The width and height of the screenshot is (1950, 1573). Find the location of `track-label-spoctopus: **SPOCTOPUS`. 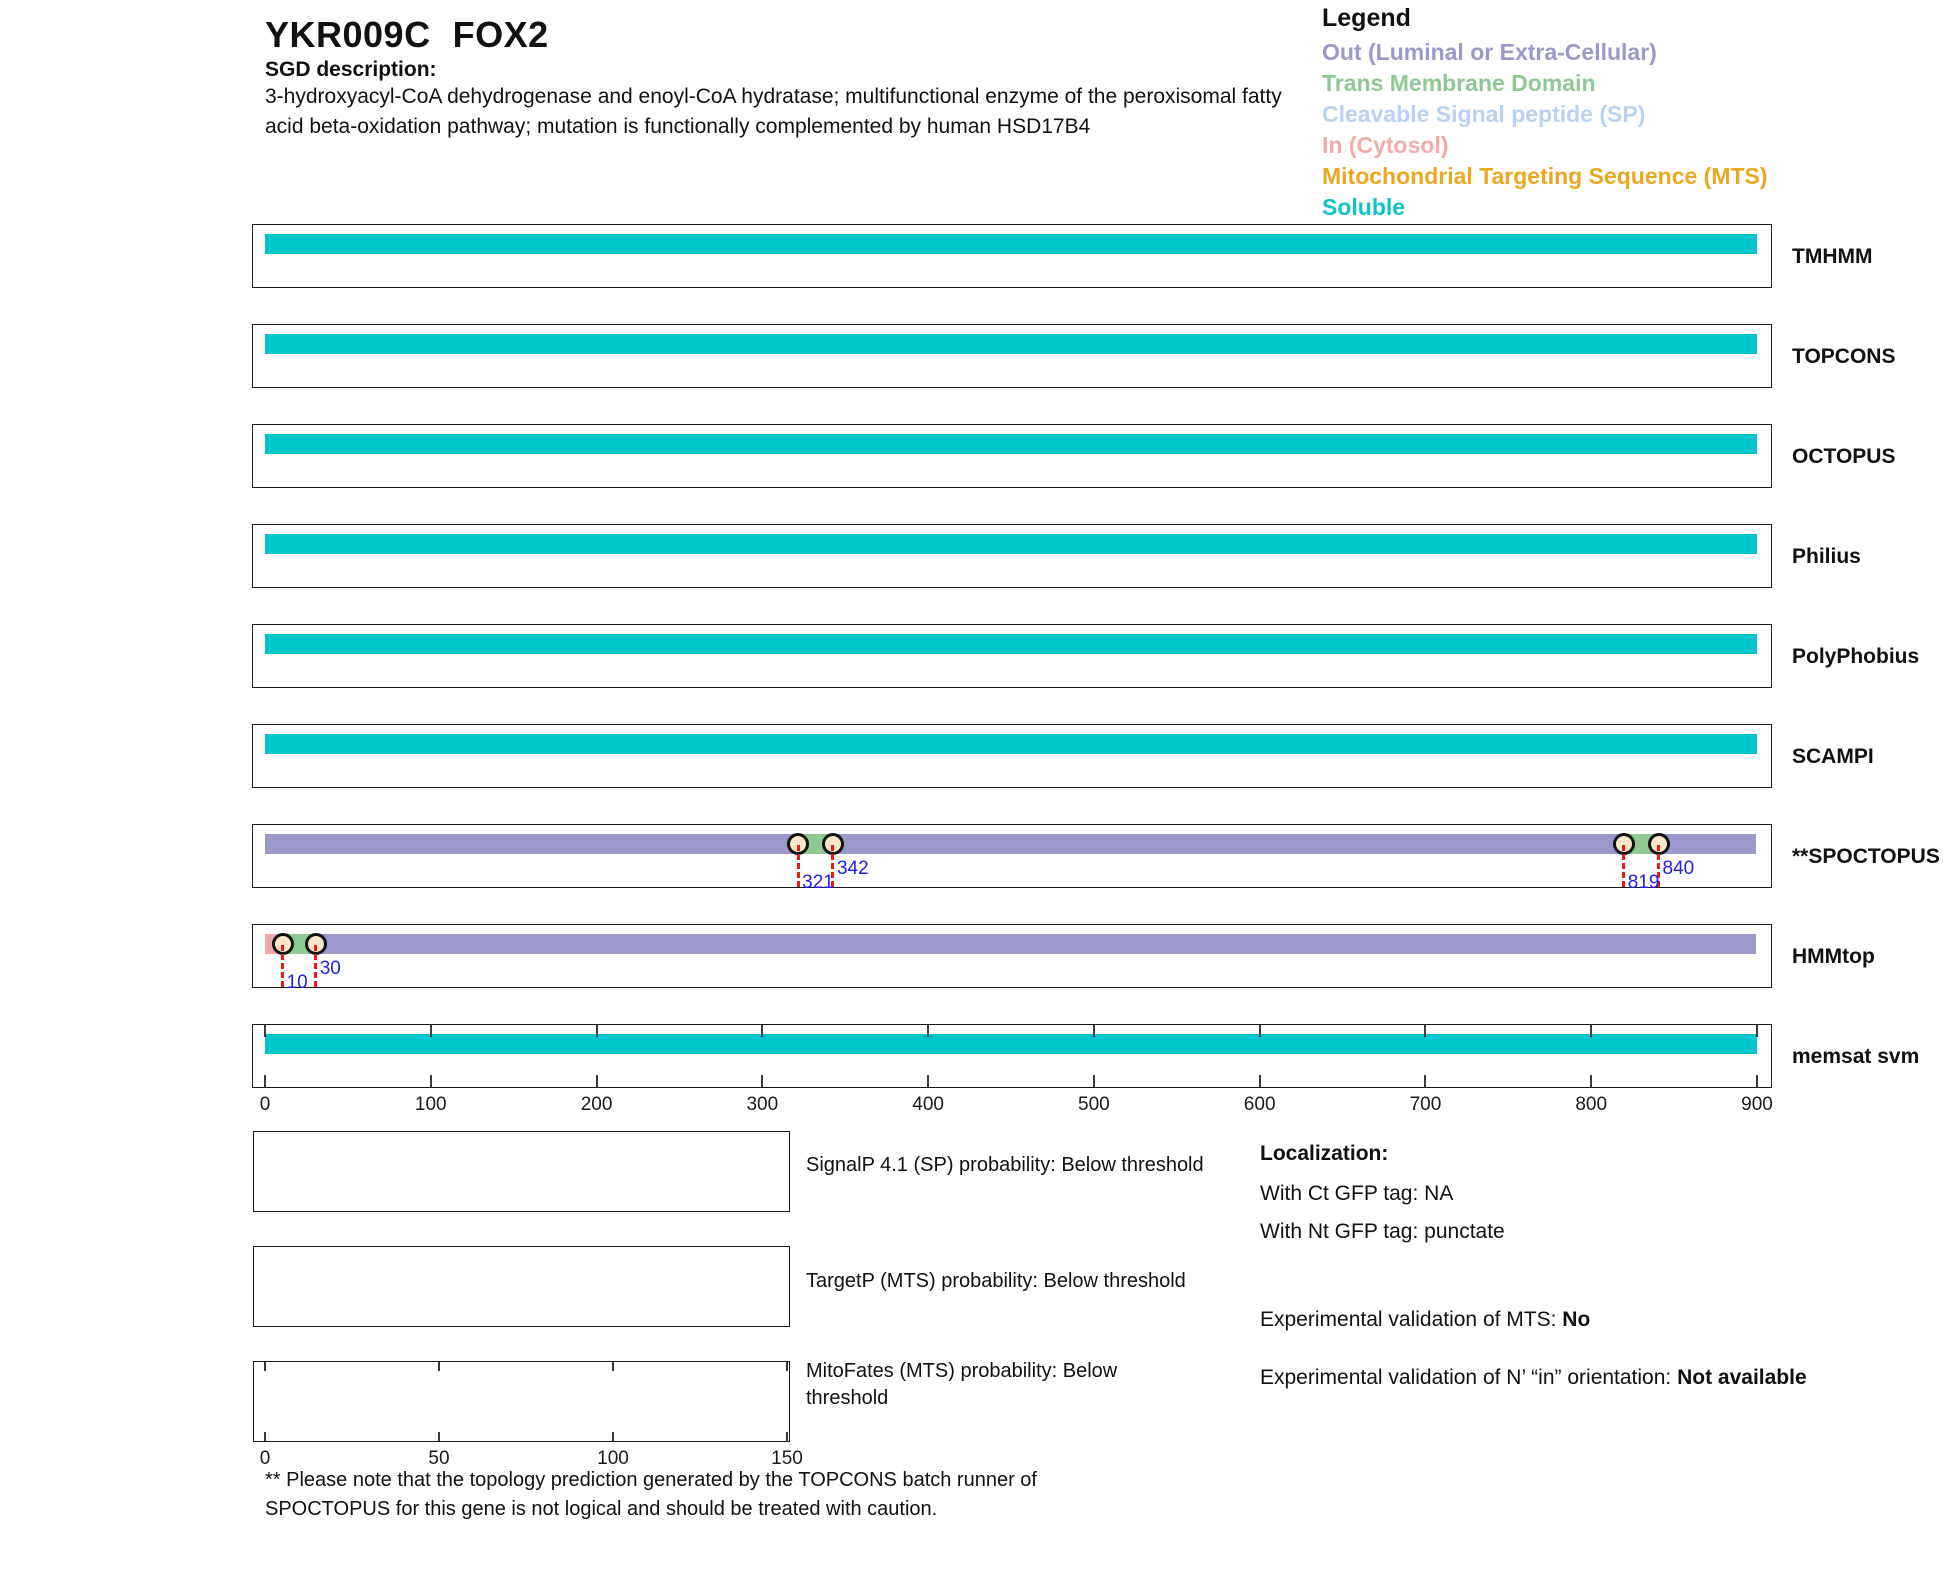

track-label-spoctopus: **SPOCTOPUS is located at coordinates (1866, 856).